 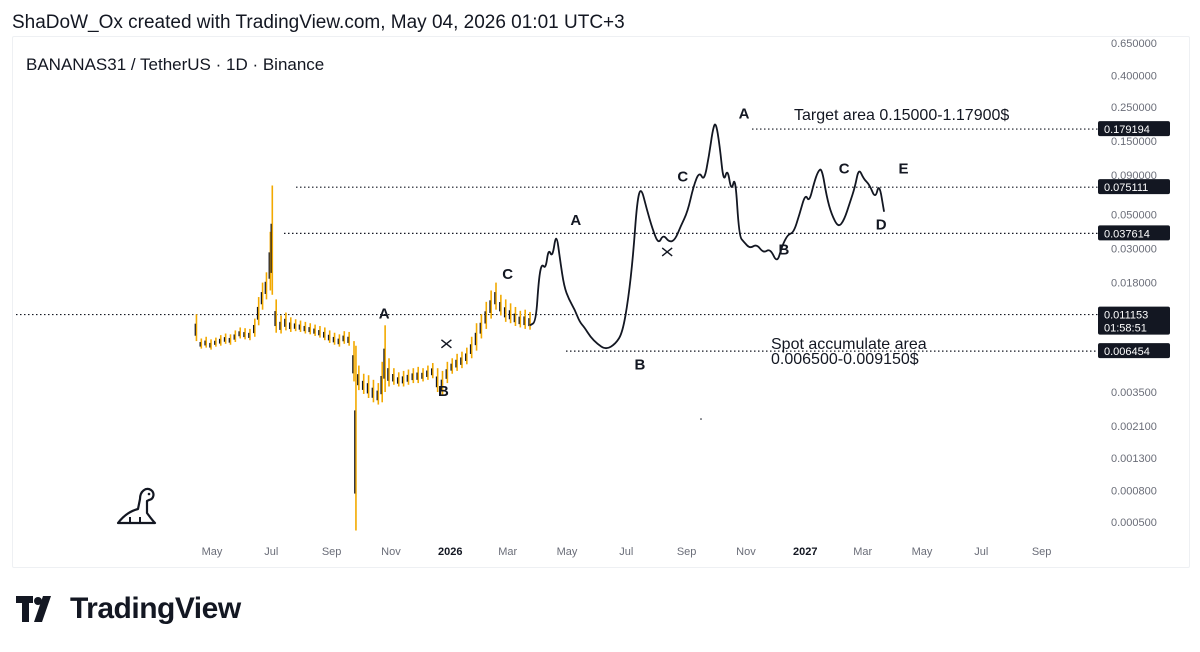 What do you see at coordinates (901, 115) in the screenshot?
I see `chart-annotation: Target area 0.15000-1.17900$` at bounding box center [901, 115].